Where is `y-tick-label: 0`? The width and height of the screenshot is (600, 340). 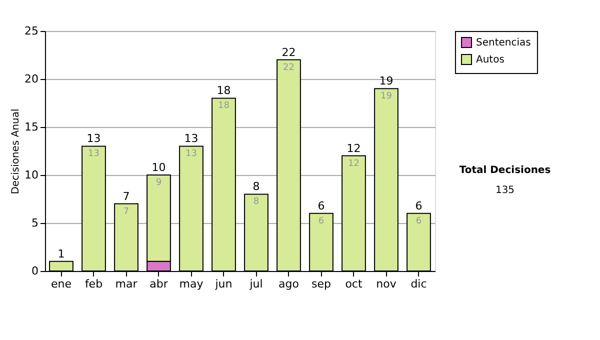 y-tick-label: 0 is located at coordinates (35, 271).